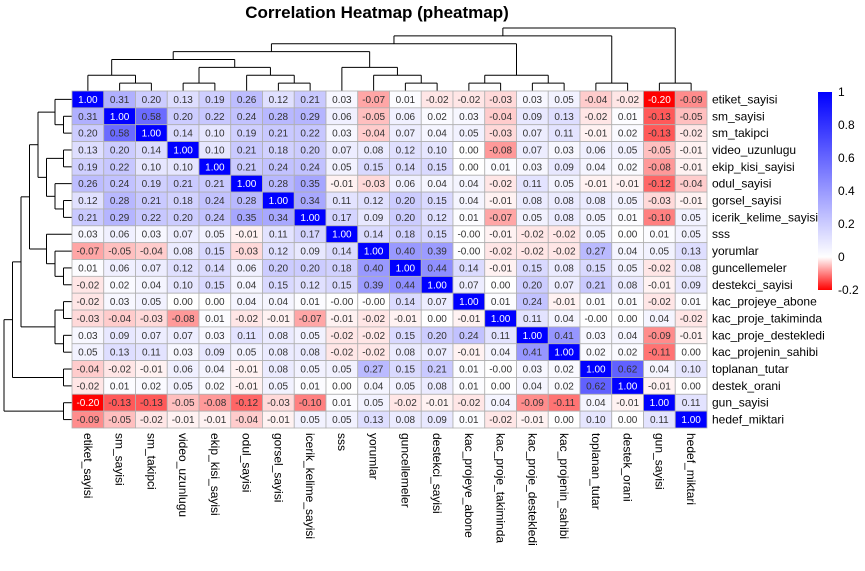 The height and width of the screenshot is (571, 865). I want to click on row-label: sm_takipci, so click(740, 133).